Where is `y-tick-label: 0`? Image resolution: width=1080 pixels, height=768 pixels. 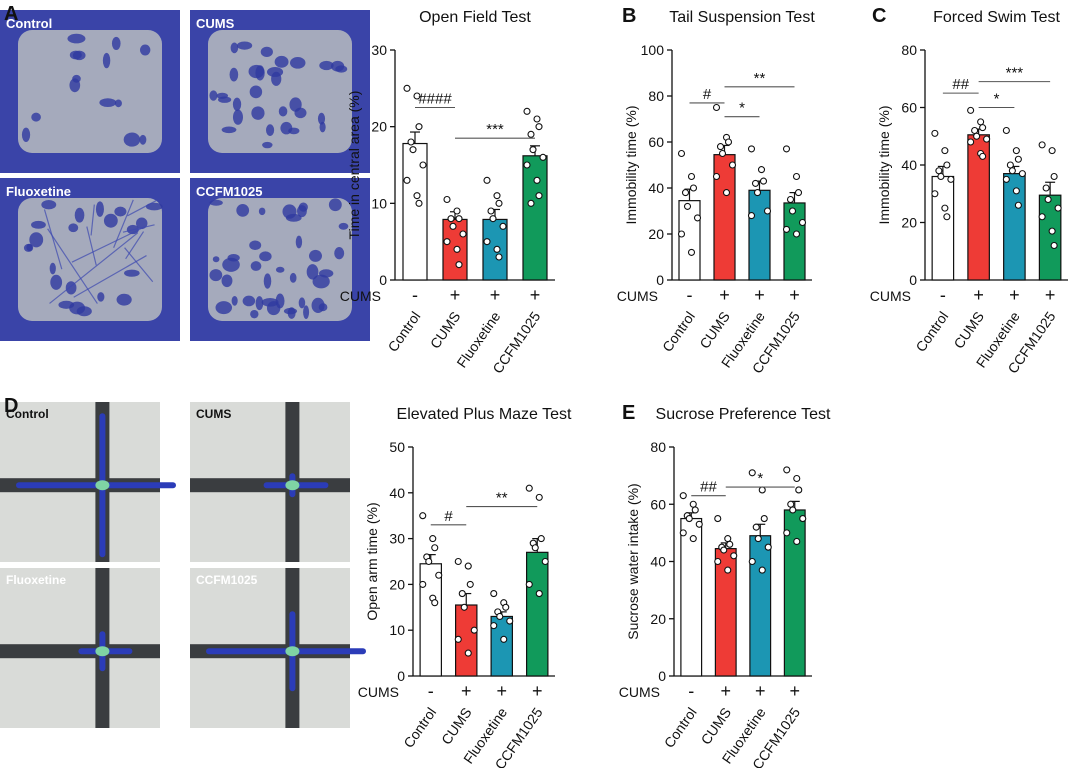 y-tick-label: 0 is located at coordinates (401, 676).